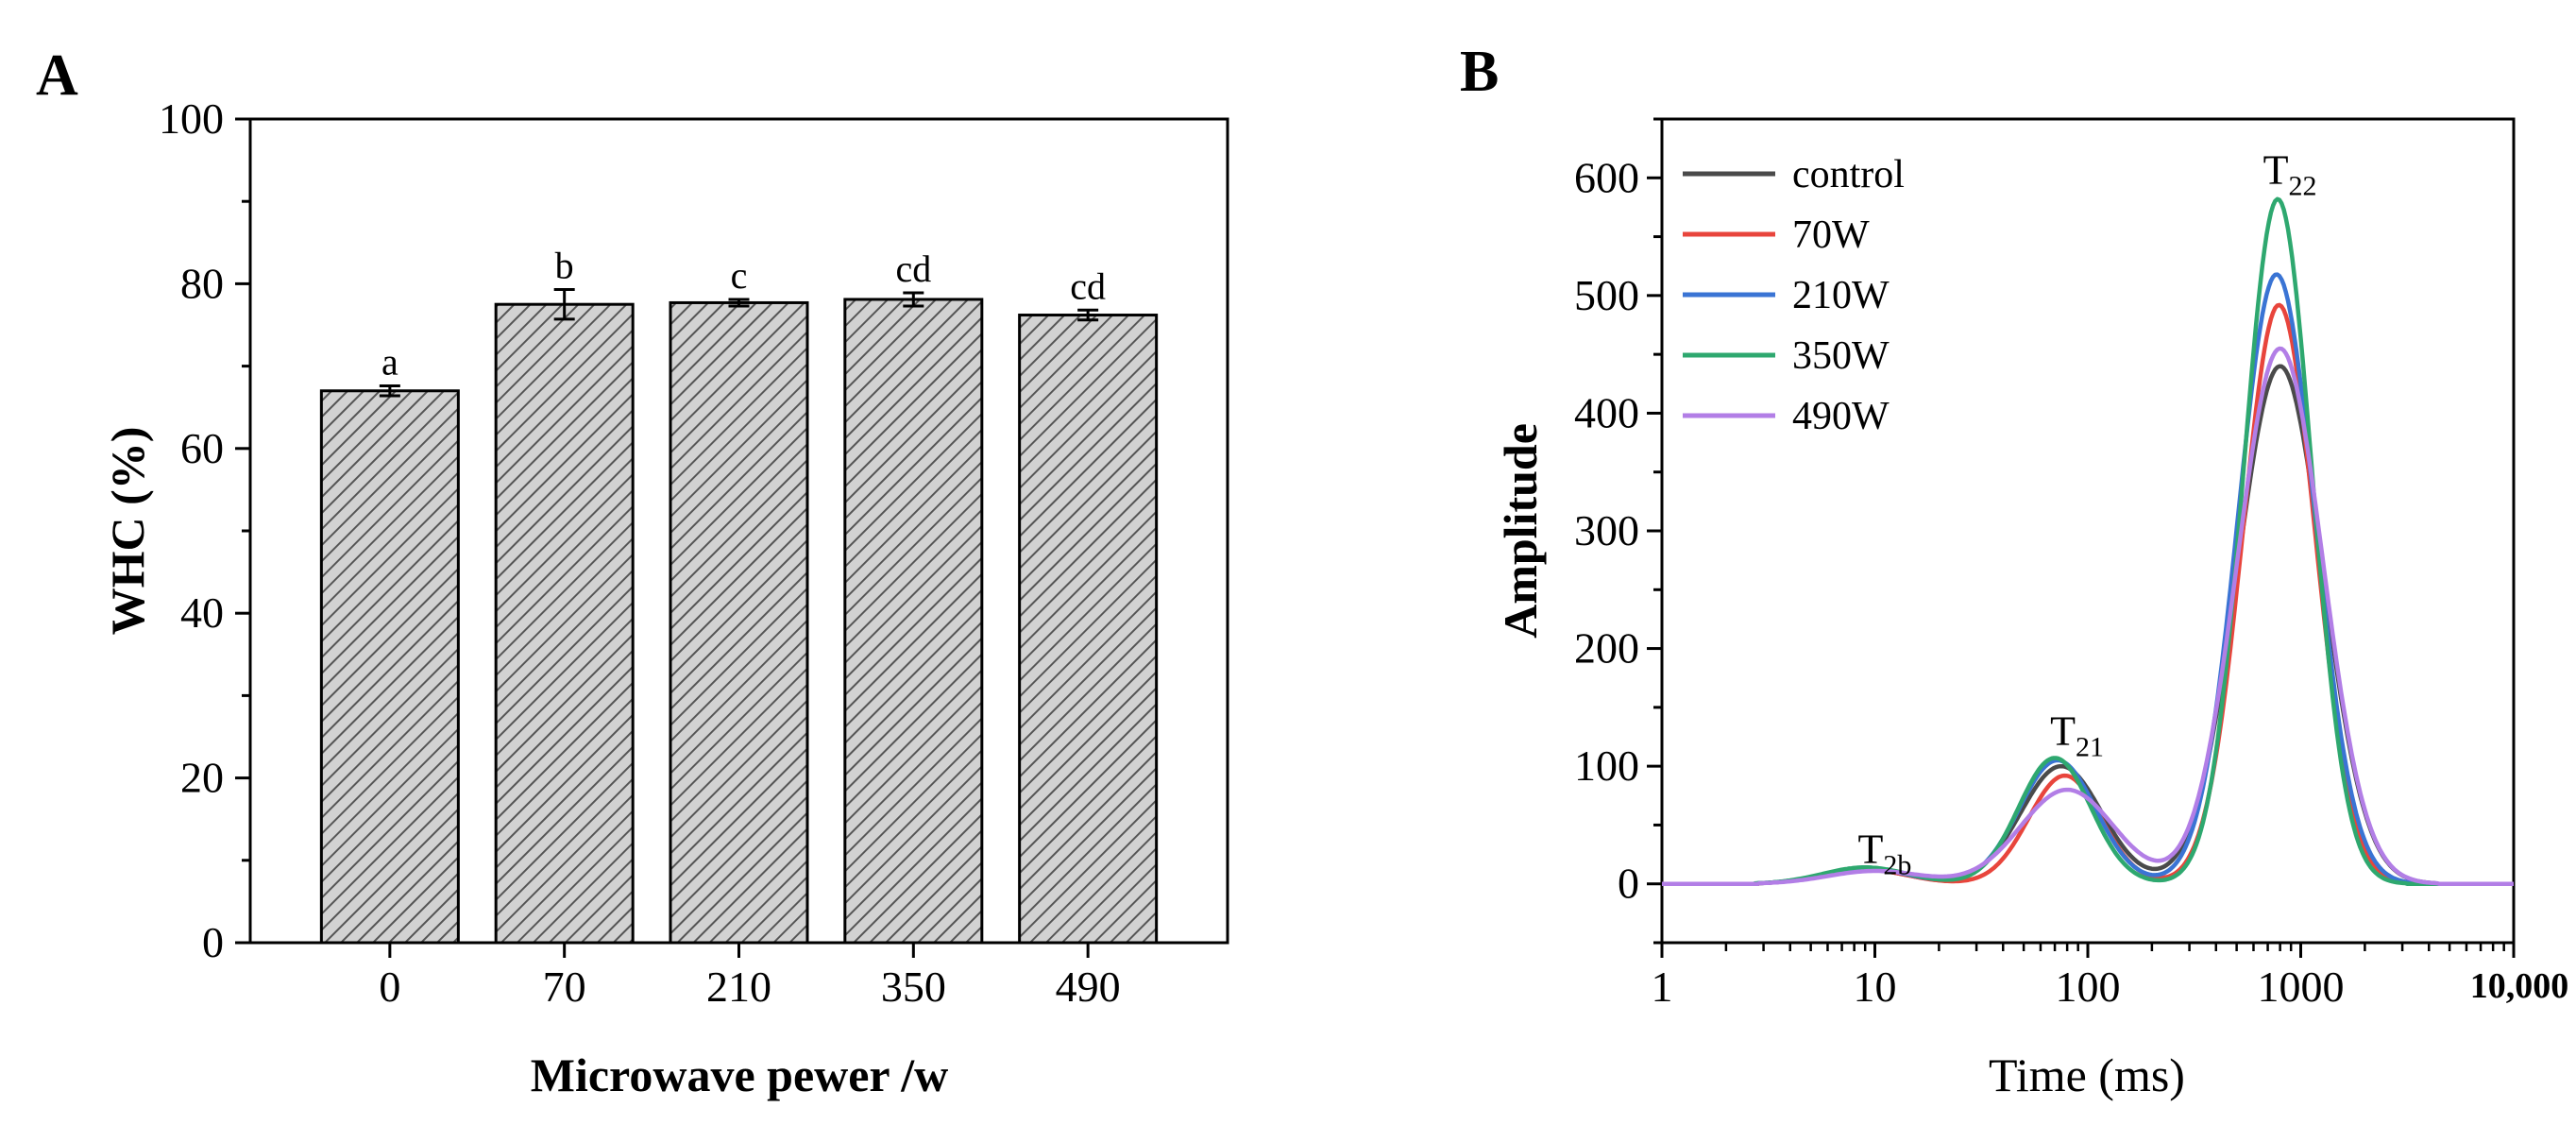 The width and height of the screenshot is (2576, 1142). I want to click on x-tick-label: 0, so click(389, 987).